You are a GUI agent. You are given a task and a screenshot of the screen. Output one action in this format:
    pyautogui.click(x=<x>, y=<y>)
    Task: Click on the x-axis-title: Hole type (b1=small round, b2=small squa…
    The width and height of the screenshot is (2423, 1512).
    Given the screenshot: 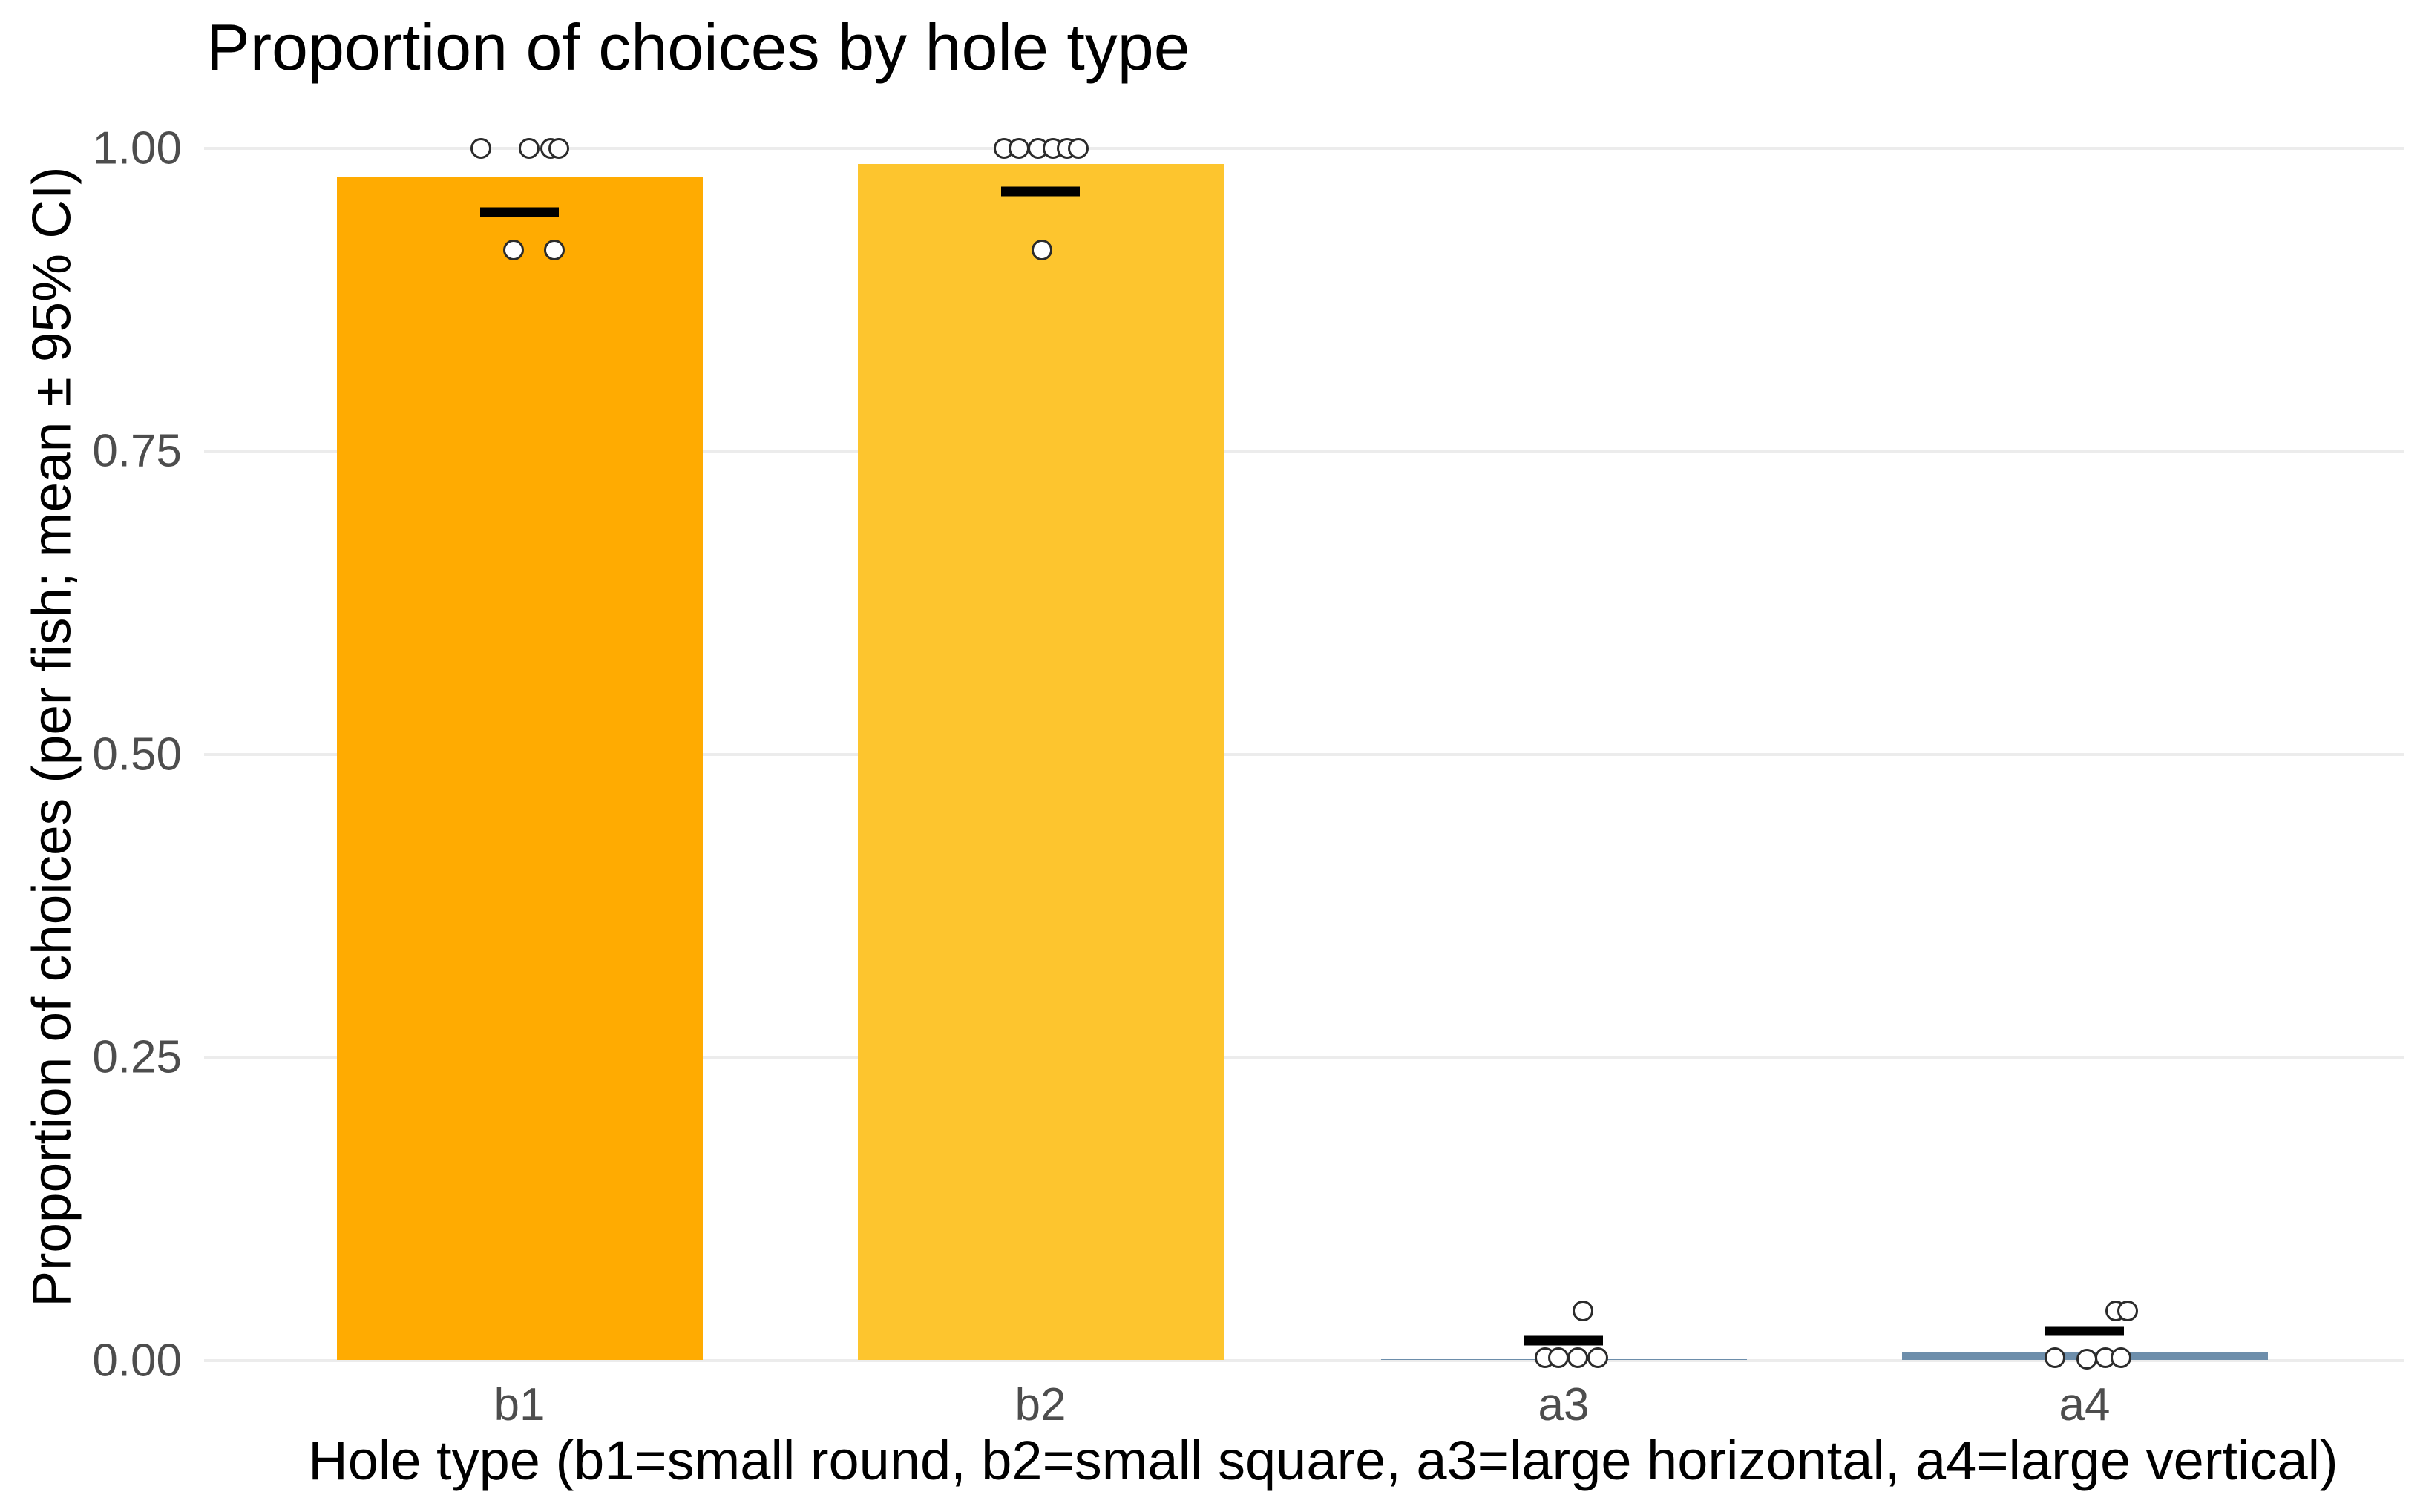 What is the action you would take?
    pyautogui.click(x=1323, y=1461)
    